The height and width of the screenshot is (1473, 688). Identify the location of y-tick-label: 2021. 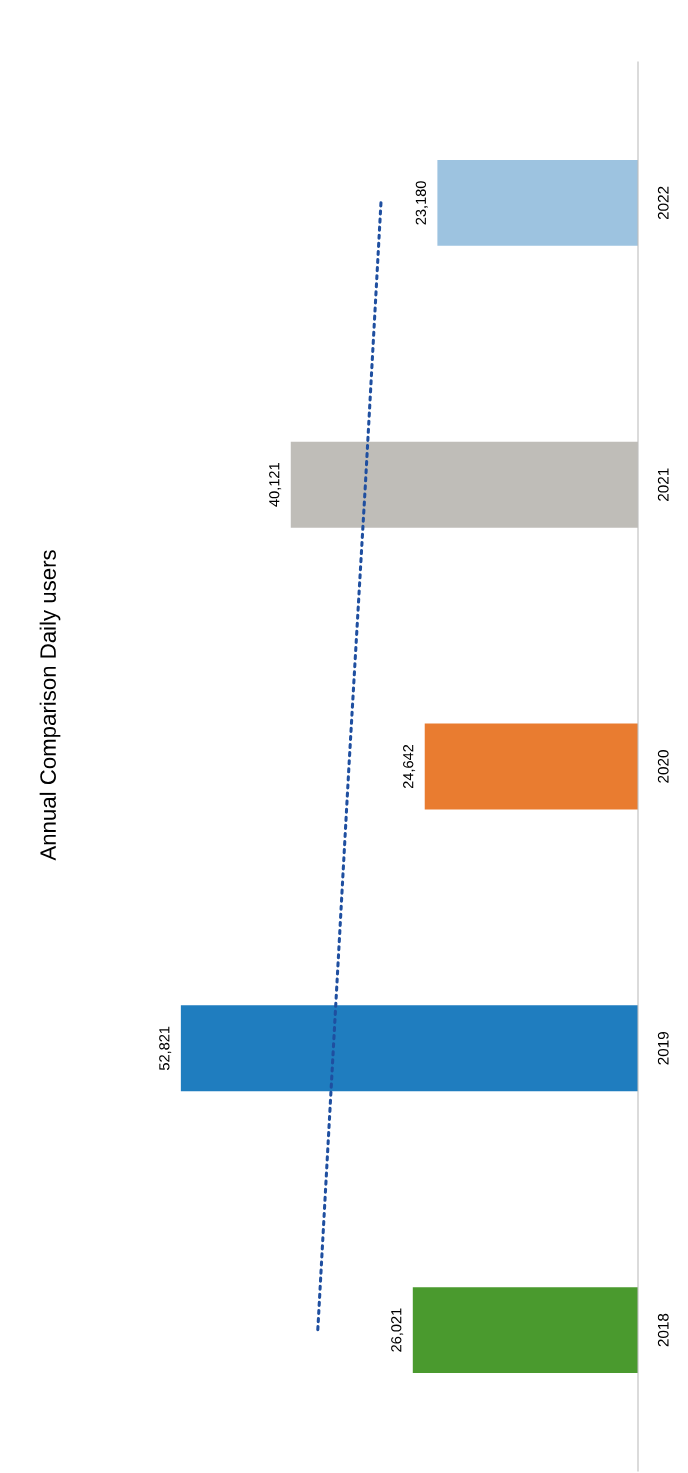
(663, 484).